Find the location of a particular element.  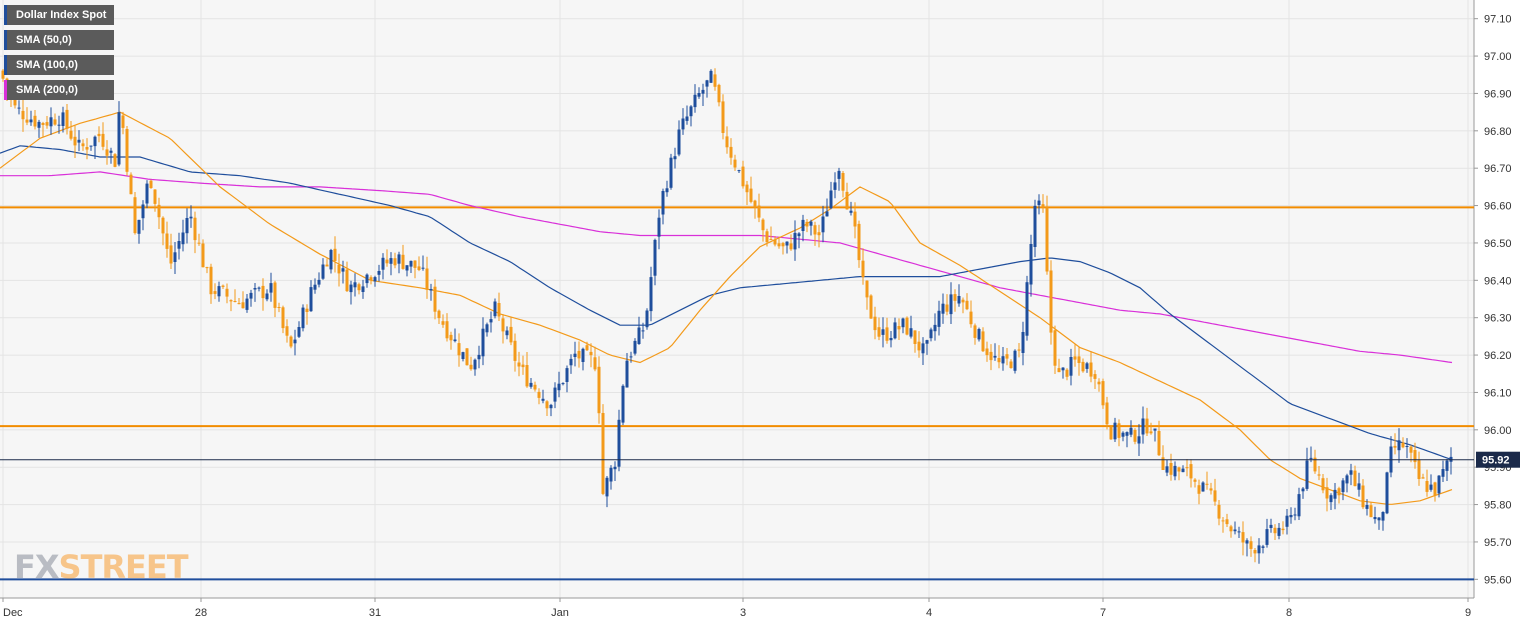

x-tick-label: Jan is located at coordinates (560, 613).